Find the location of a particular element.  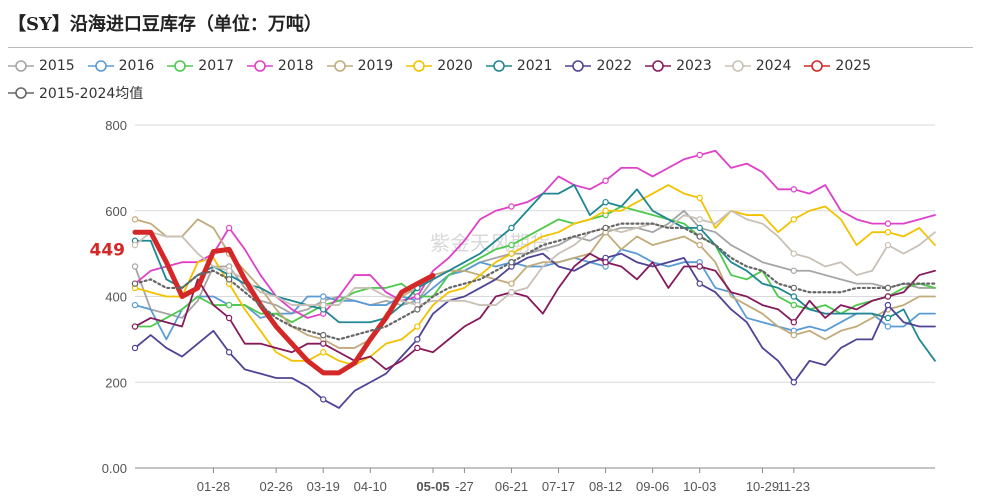

legend-item-2021: 2021 is located at coordinates (519, 65).